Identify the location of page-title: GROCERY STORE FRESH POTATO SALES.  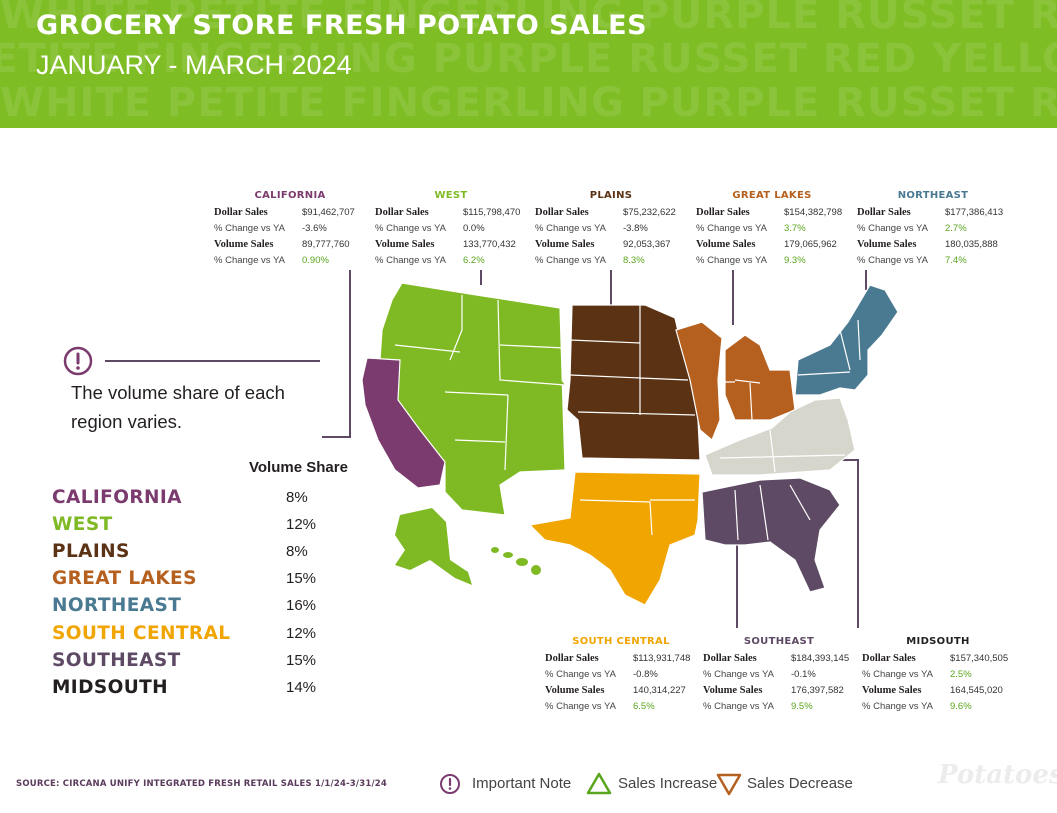
(342, 25).